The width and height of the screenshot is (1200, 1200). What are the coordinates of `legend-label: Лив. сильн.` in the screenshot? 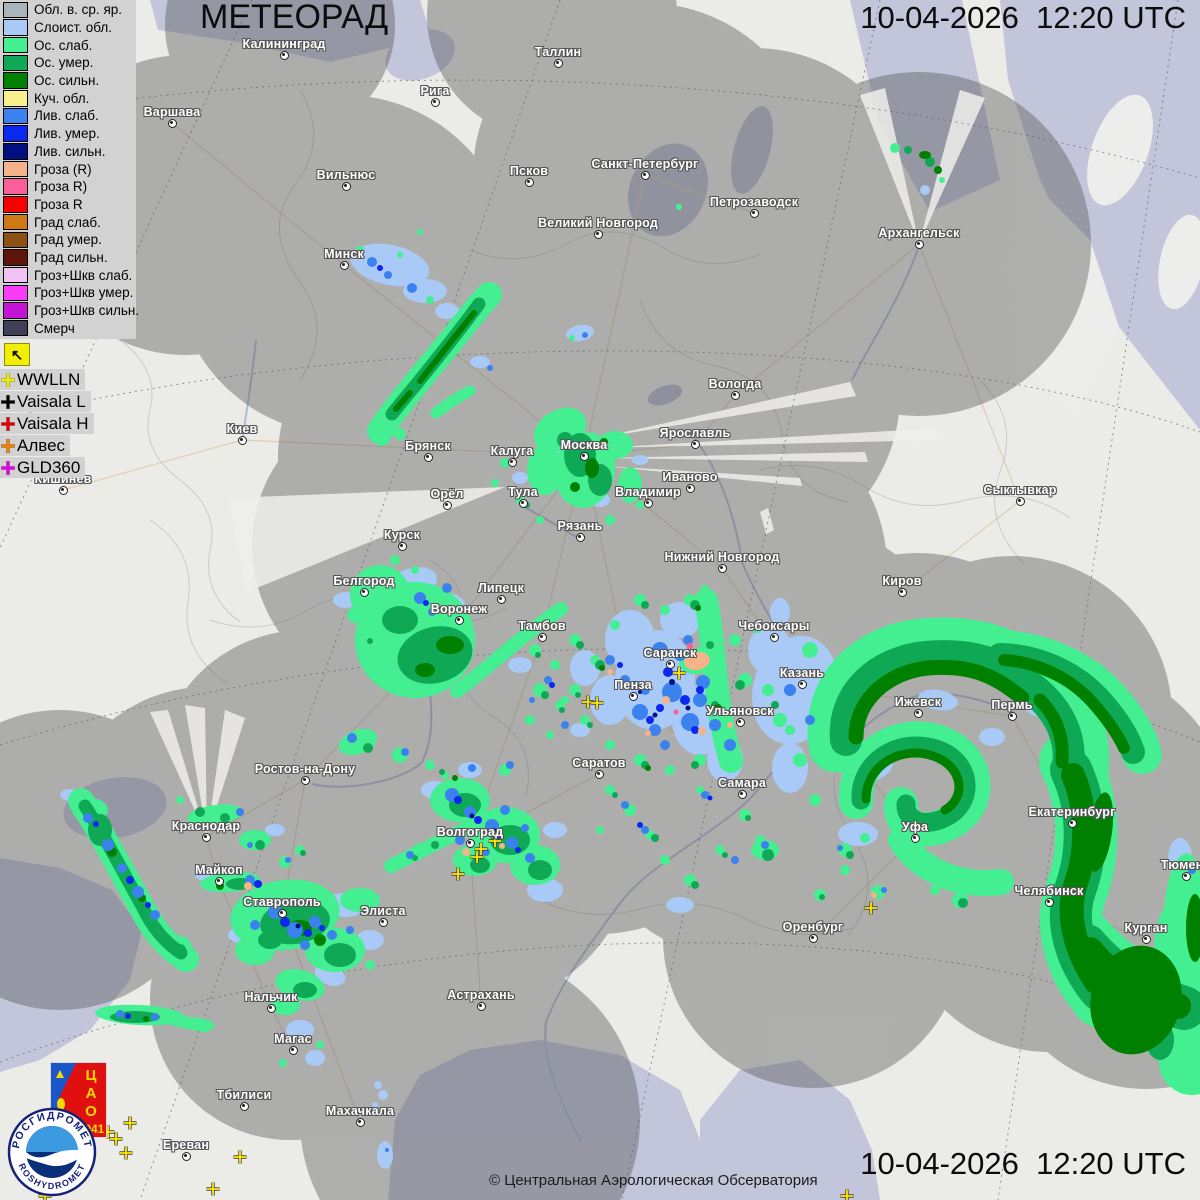 It's located at (70, 151).